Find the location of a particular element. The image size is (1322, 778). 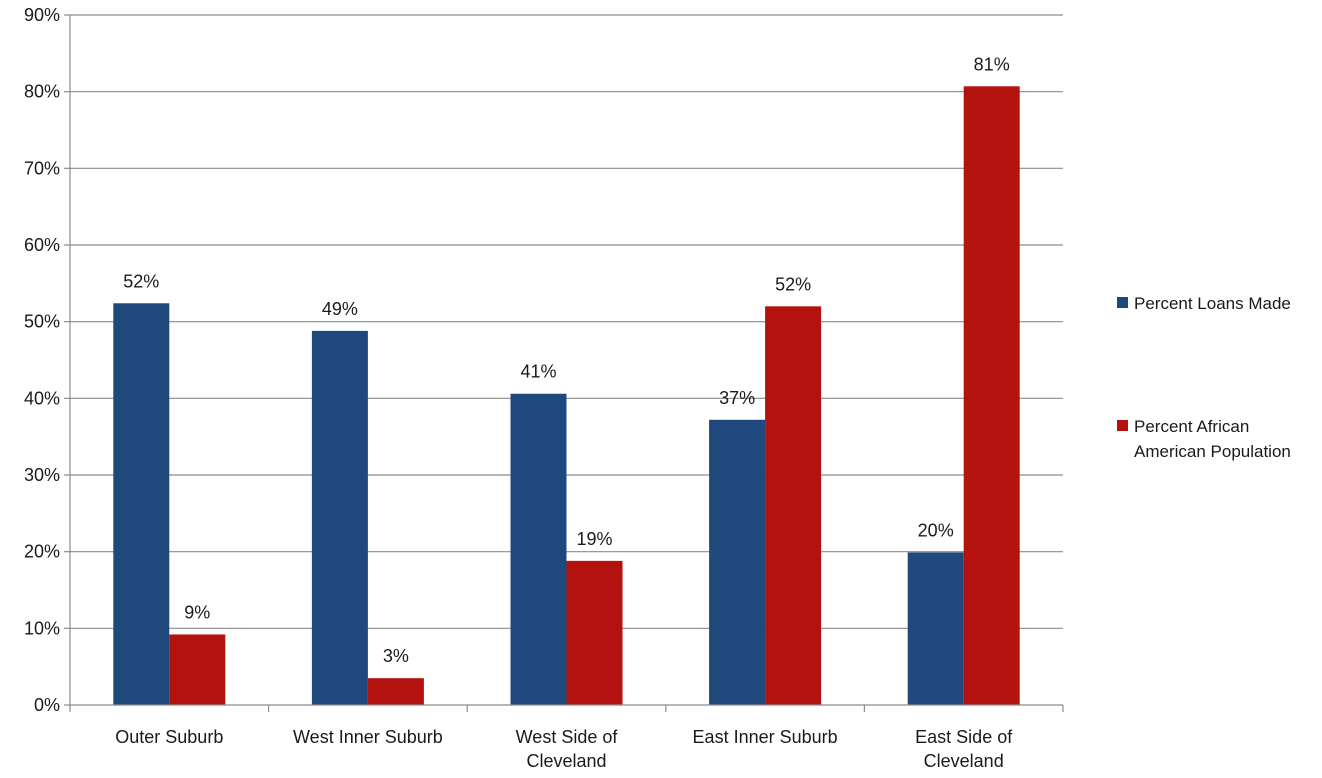

legend-label: American Population is located at coordinates (1212, 451).